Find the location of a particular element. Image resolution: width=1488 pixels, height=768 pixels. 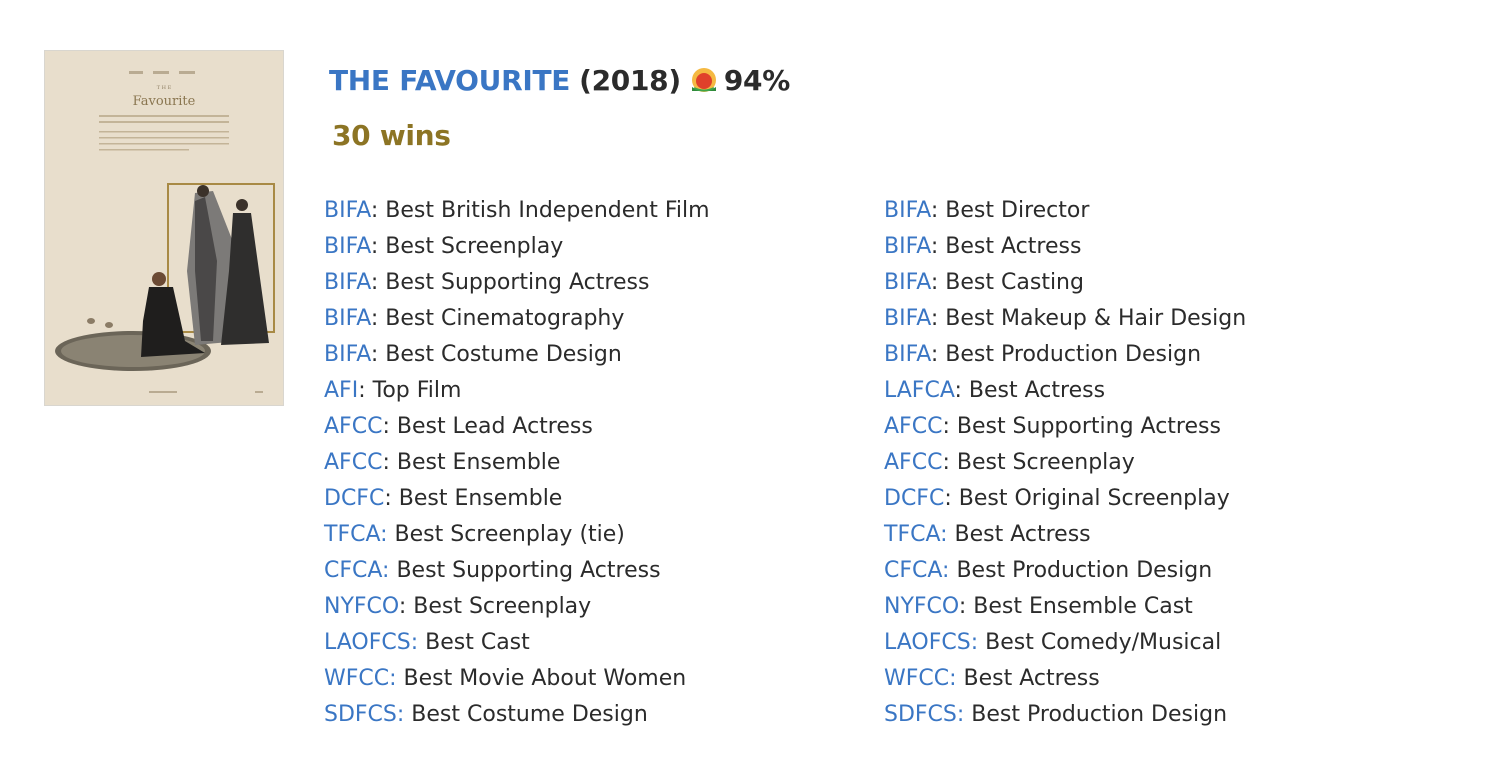

award-item: AFCC: Best Ensemble is located at coordinates (584, 463).